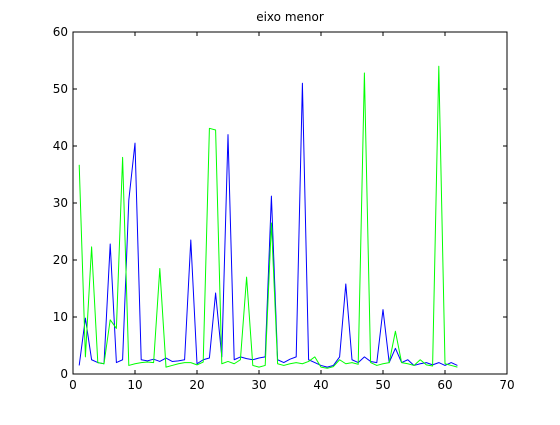 The image size is (560, 425). I want to click on y-tick-label: 50, so click(60, 89).